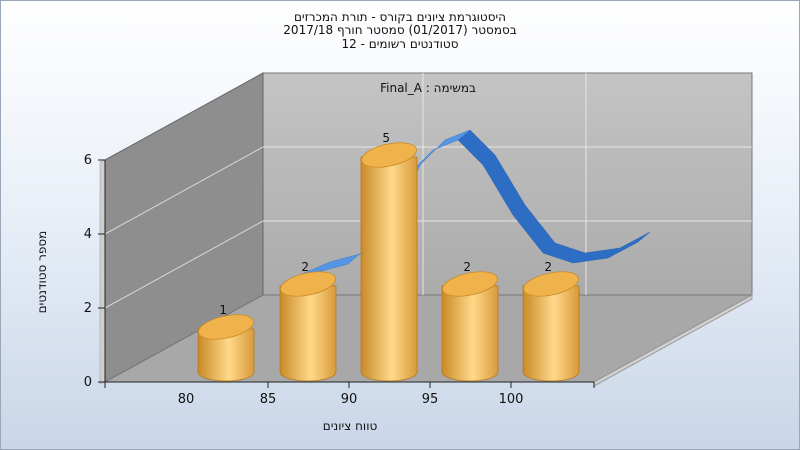  I want to click on y-tick-label: 6, so click(88, 160).